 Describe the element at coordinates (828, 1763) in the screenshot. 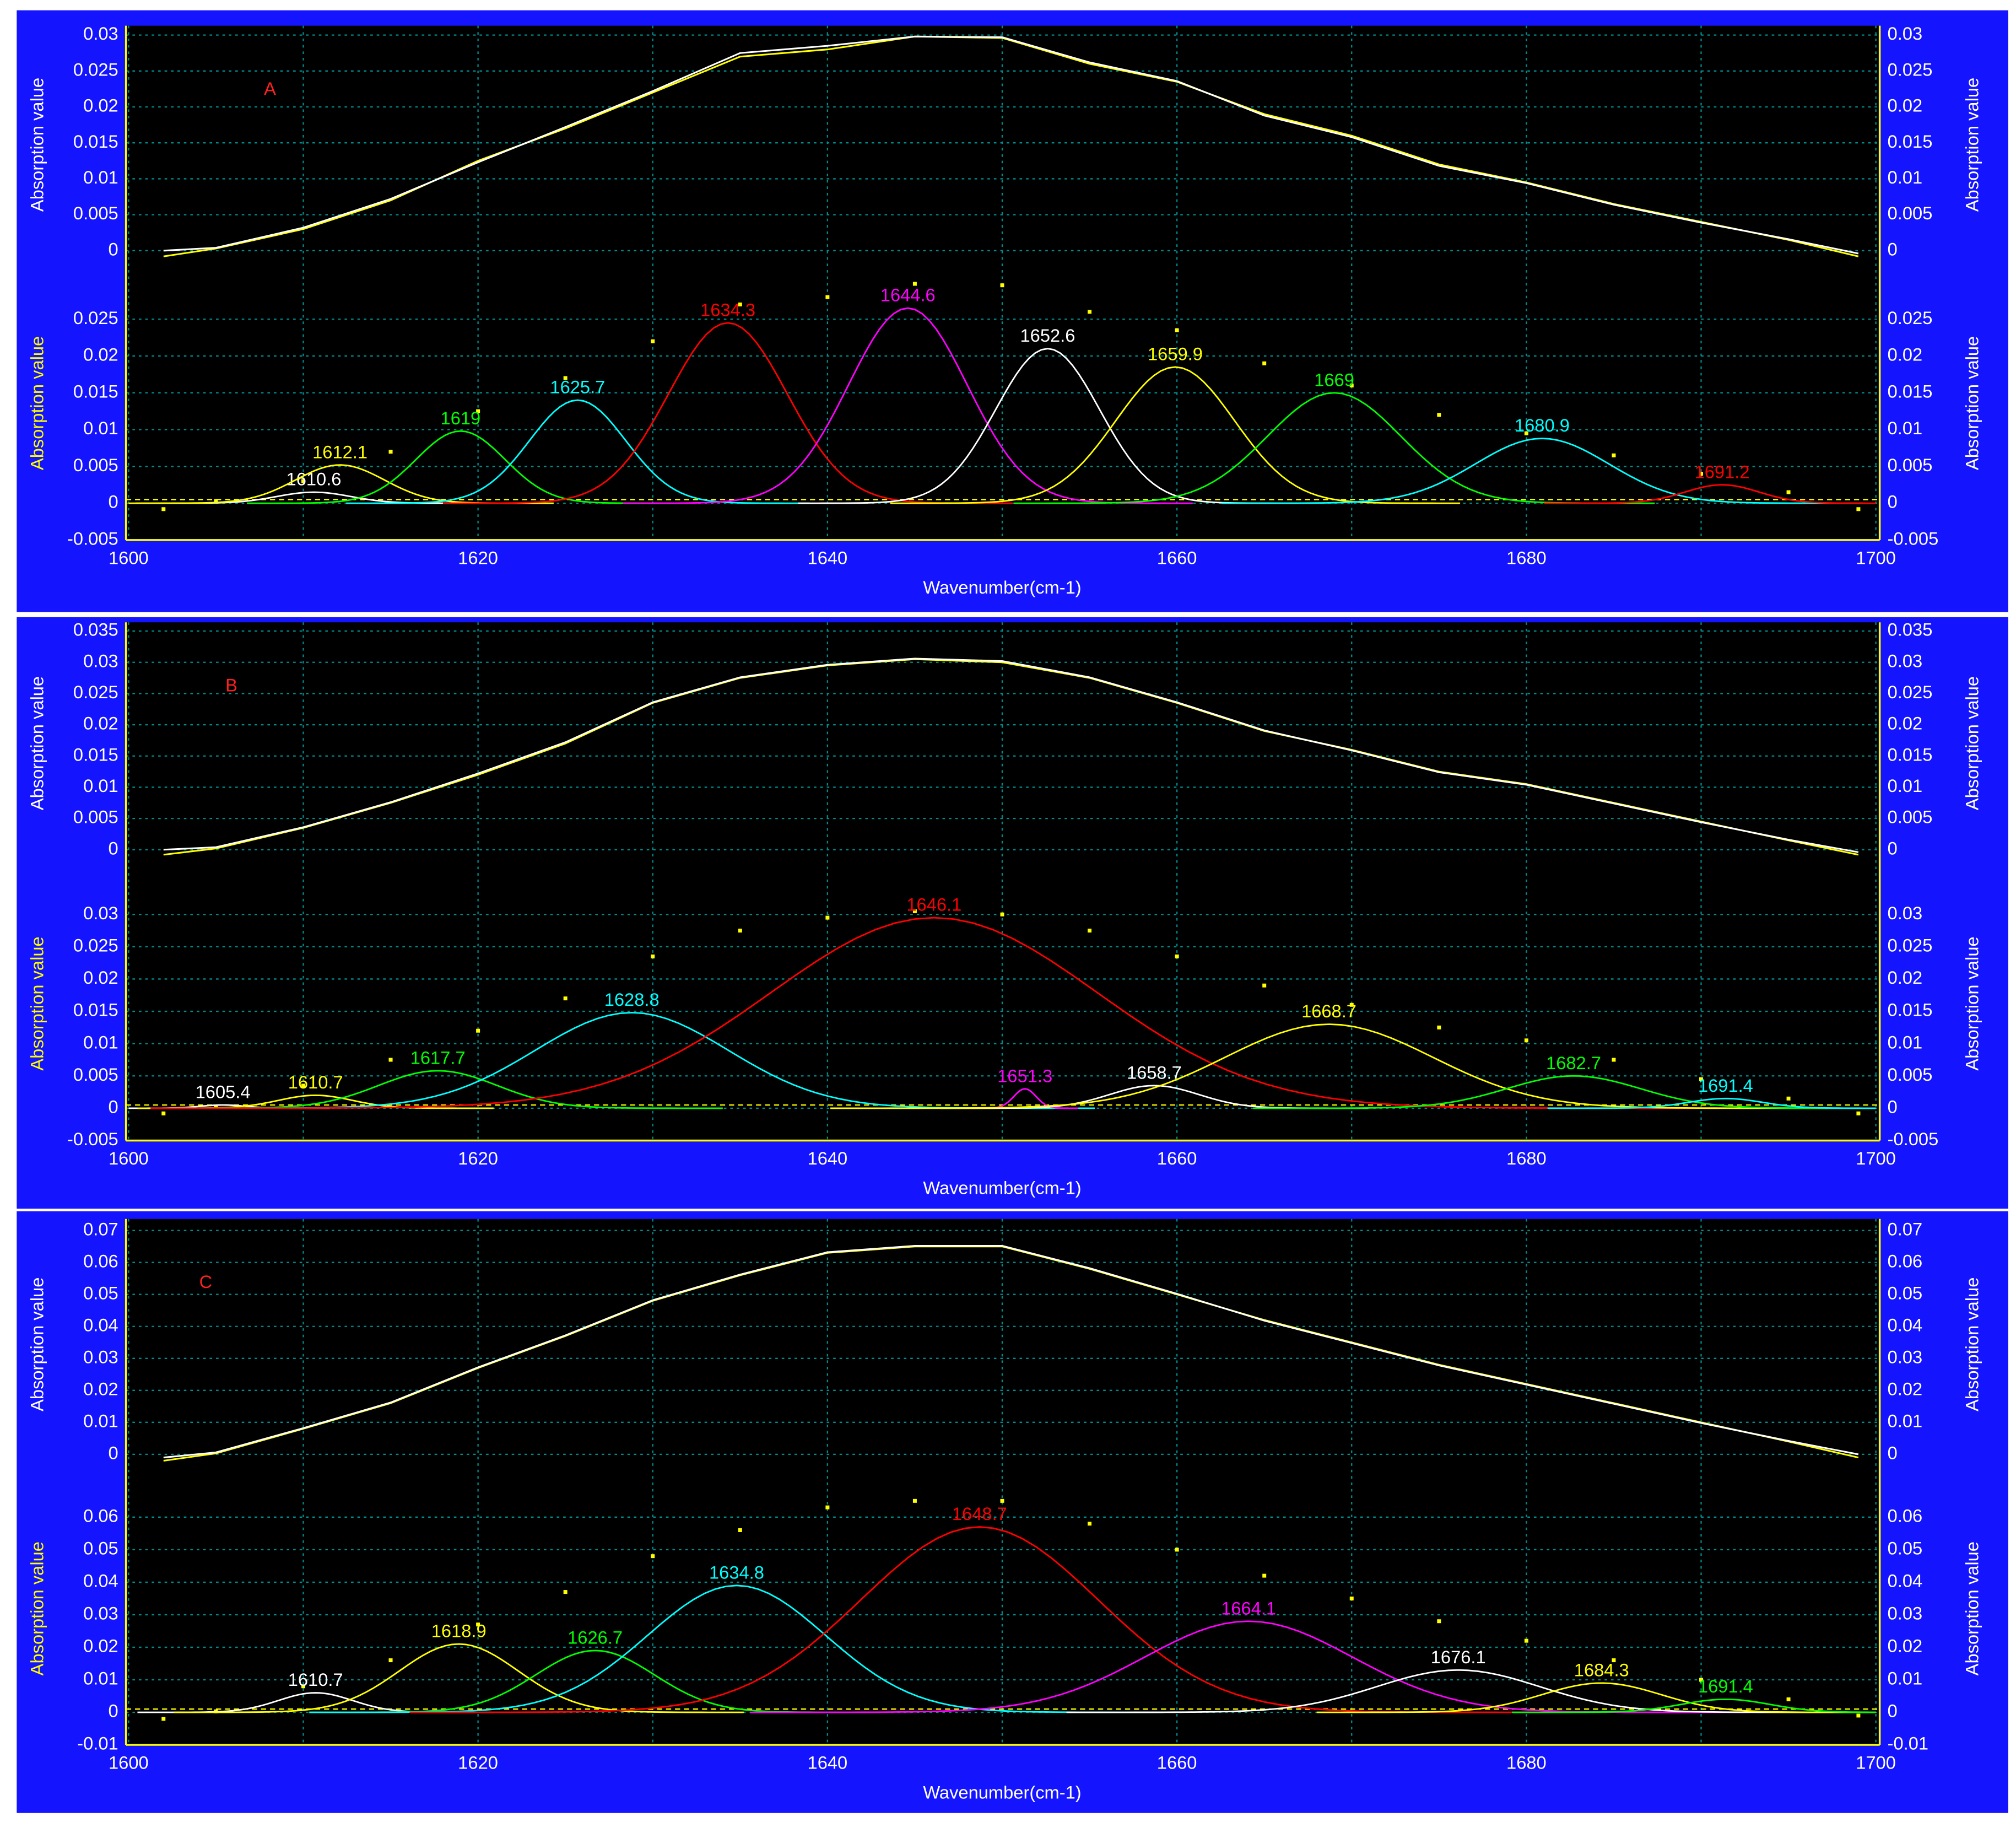

I see `x-tick-label: 1640` at that location.